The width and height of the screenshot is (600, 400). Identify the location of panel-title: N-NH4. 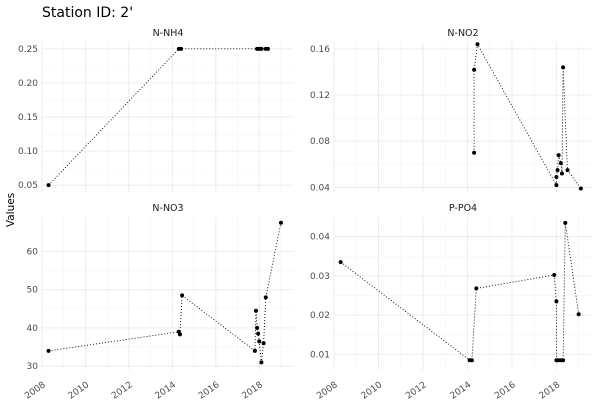
(168, 33).